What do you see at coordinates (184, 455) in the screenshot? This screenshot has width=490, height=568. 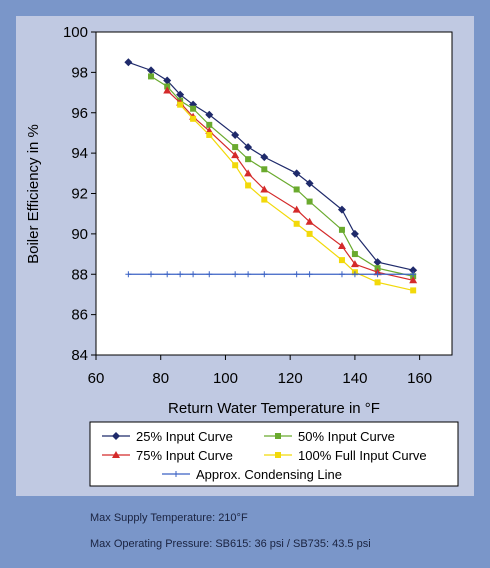 I see `legend-label: 75% Input Curve` at bounding box center [184, 455].